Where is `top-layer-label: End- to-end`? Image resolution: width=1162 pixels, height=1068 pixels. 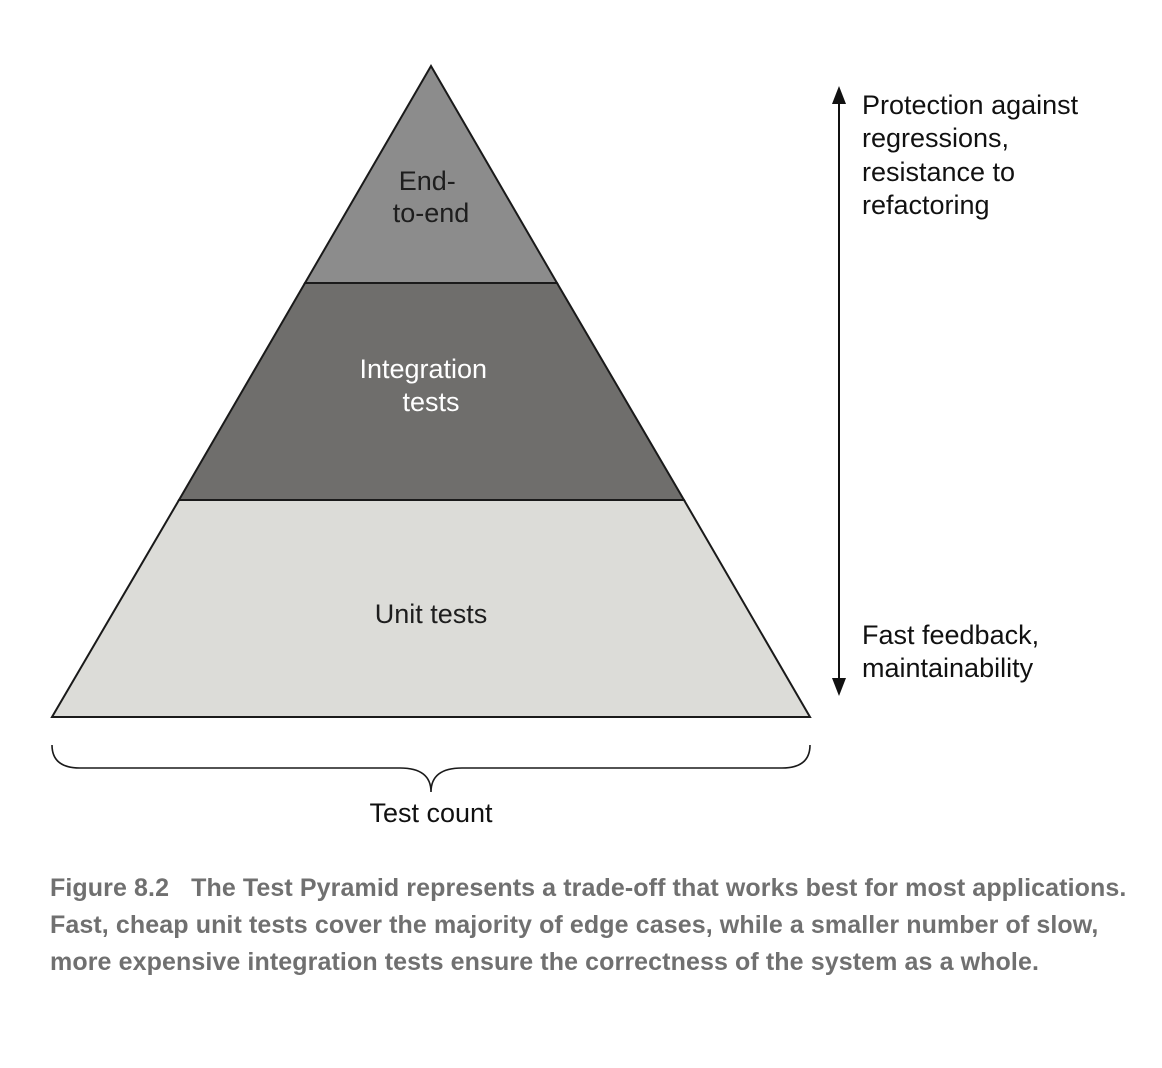 top-layer-label: End- to-end is located at coordinates (431, 197).